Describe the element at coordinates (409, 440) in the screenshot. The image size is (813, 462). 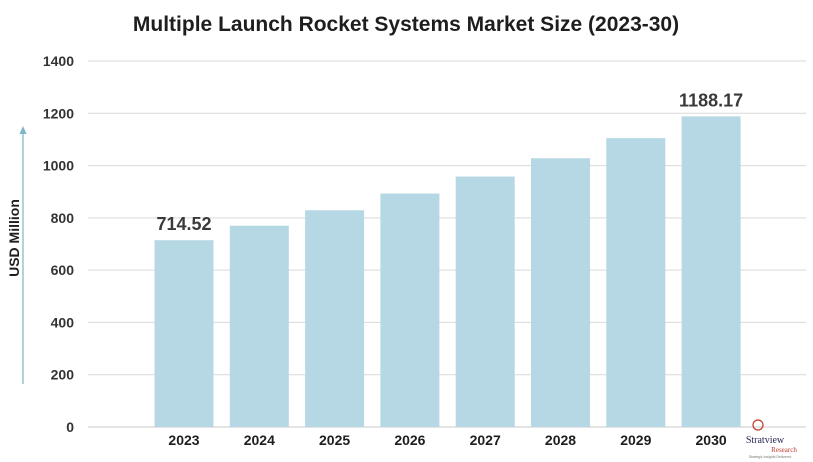
I see `x-tick-label: 2026` at that location.